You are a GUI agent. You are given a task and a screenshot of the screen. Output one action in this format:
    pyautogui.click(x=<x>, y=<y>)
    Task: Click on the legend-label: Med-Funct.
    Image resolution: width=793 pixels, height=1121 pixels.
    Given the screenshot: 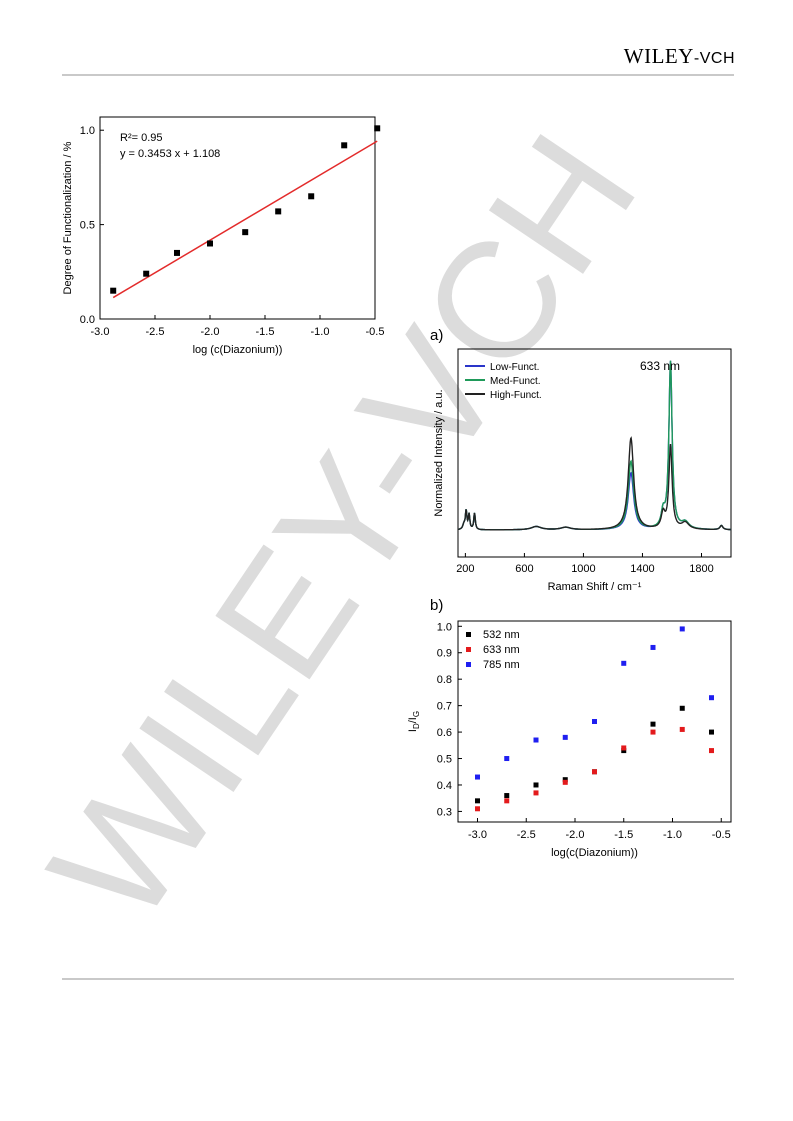 What is the action you would take?
    pyautogui.click(x=515, y=381)
    